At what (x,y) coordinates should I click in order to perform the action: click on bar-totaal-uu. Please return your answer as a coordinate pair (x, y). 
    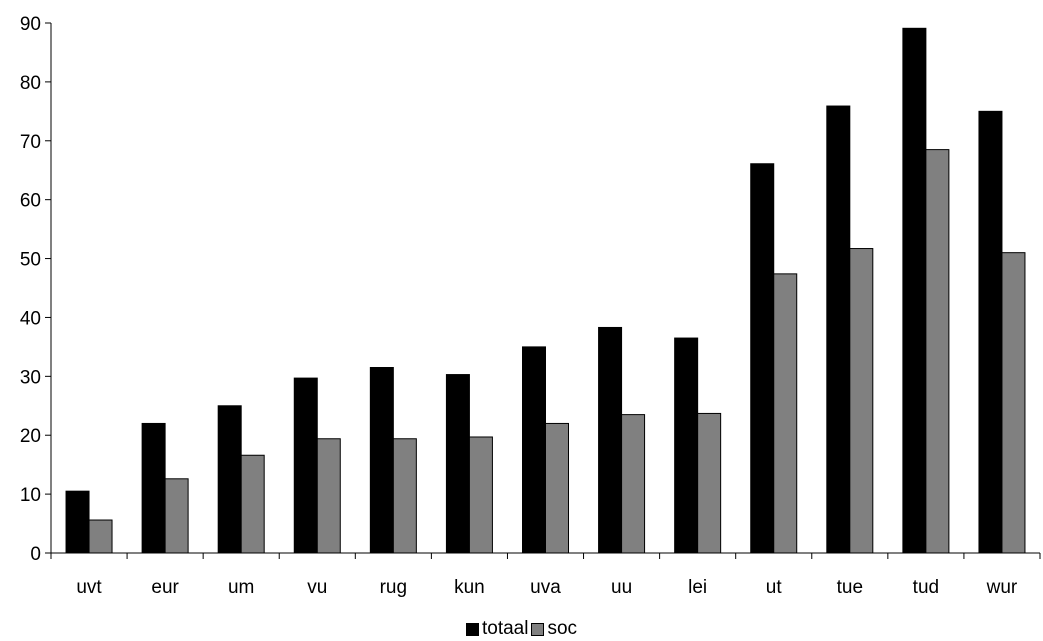
    Looking at the image, I should click on (610, 440).